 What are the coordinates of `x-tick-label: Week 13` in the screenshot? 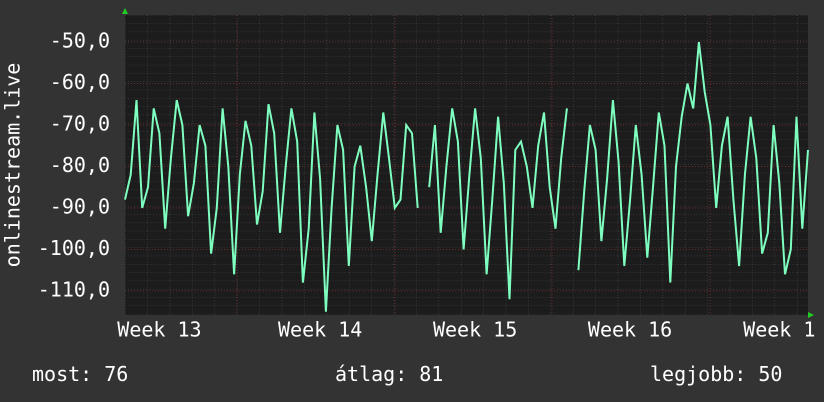 It's located at (159, 330).